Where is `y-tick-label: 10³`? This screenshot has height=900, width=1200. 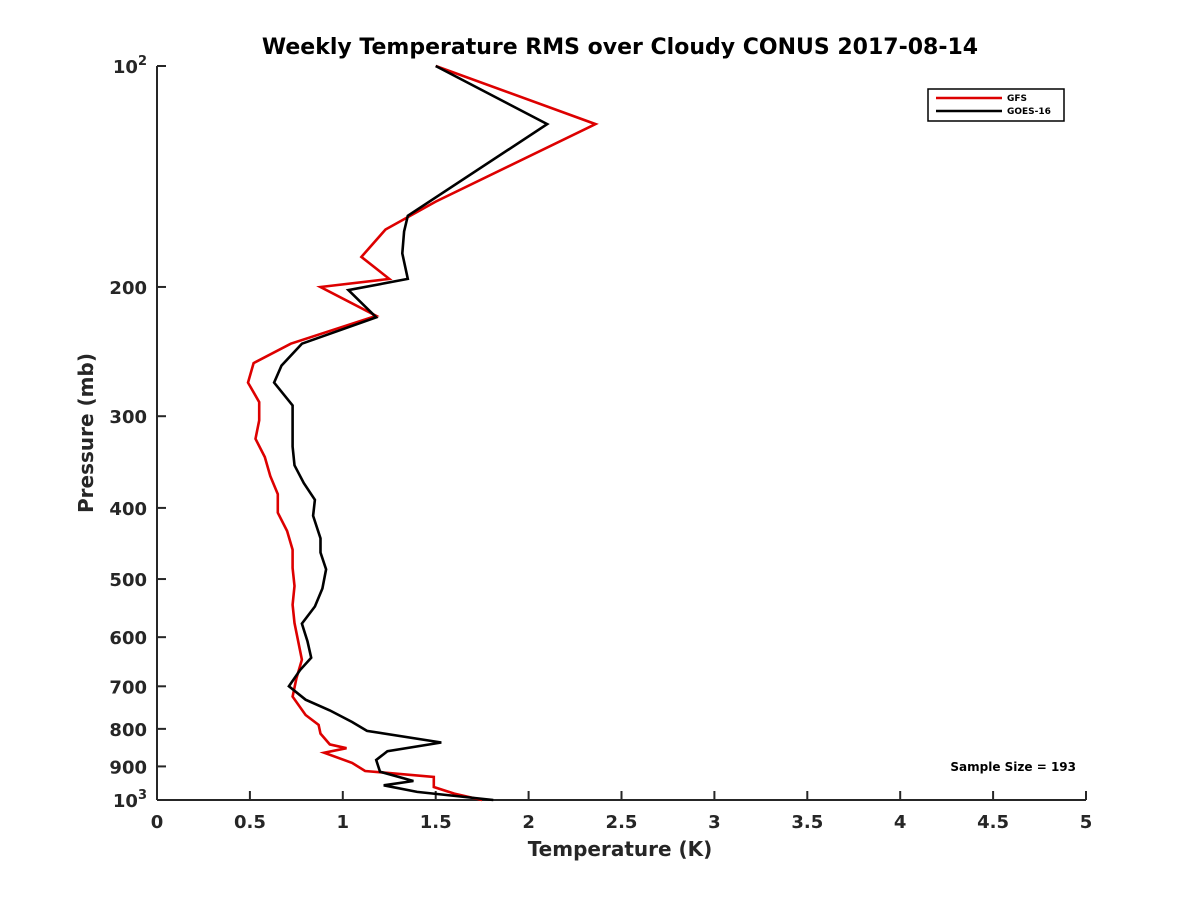 y-tick-label: 10³ is located at coordinates (130, 800).